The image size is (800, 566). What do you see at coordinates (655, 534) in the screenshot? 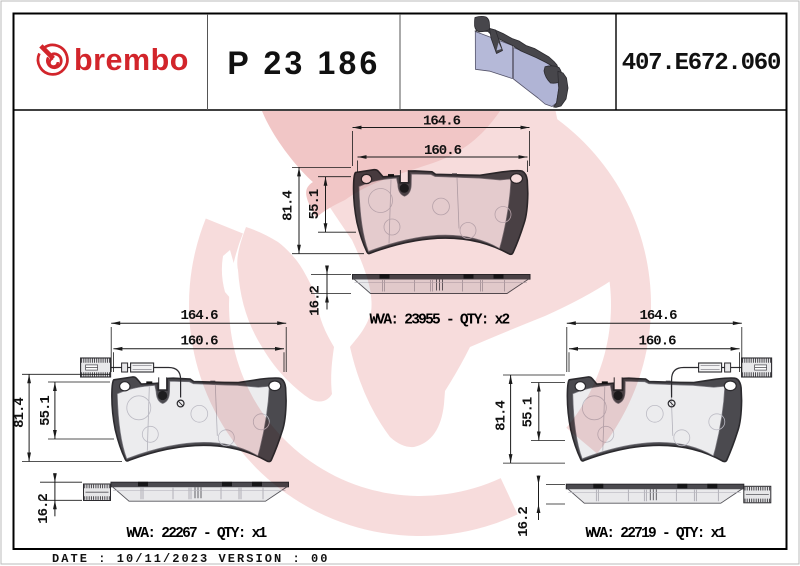
I see `svg-text: WVA: 22719 - QTY: x1` at bounding box center [655, 534].